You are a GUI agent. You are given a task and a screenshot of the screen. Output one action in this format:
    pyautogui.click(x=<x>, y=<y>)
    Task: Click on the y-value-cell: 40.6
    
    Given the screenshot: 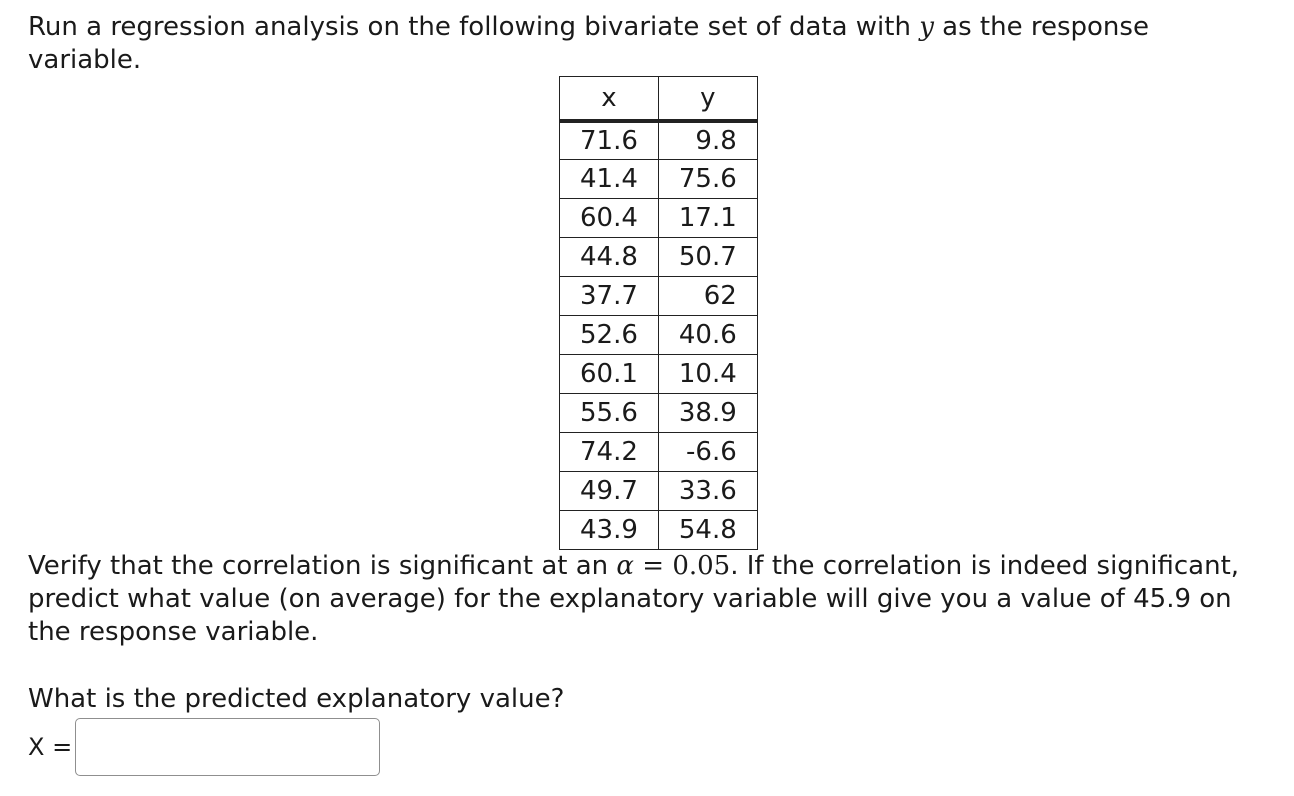 What is the action you would take?
    pyautogui.click(x=707, y=335)
    